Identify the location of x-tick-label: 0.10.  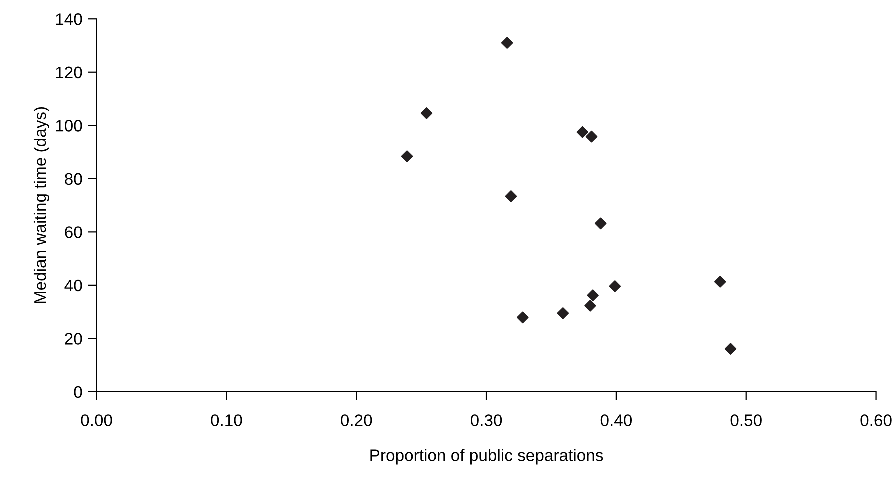
(226, 420).